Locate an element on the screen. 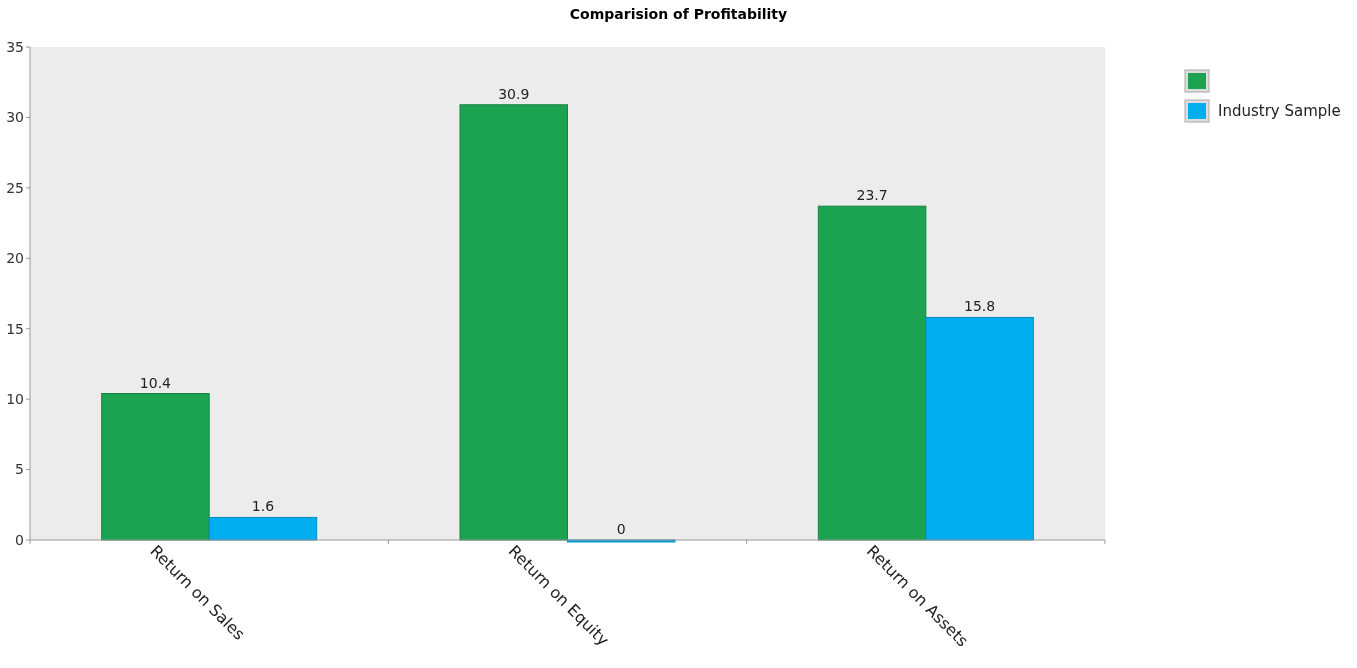  y-tick-label: 30 is located at coordinates (15, 117).